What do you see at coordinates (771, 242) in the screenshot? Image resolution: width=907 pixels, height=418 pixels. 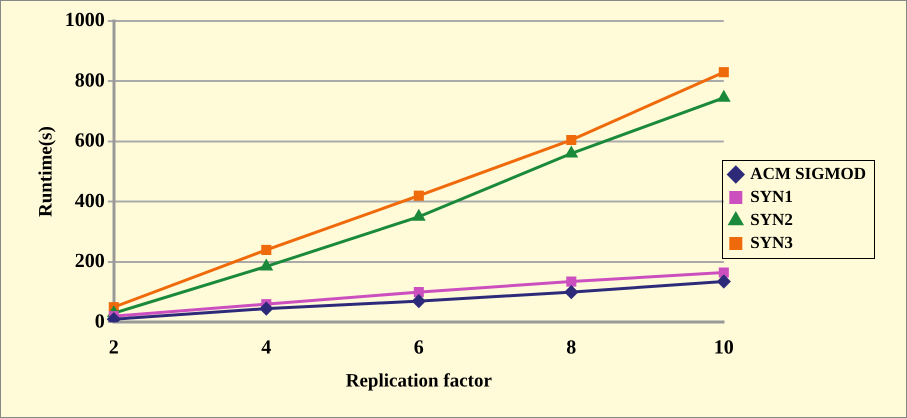 I see `legend-label: SYN3` at bounding box center [771, 242].